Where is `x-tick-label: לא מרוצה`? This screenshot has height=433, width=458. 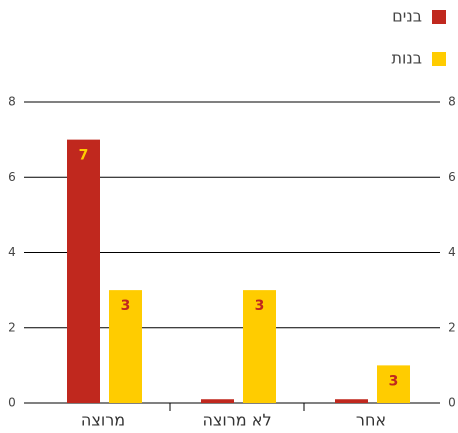
x-tick-label: לא מרוצה is located at coordinates (236, 420).